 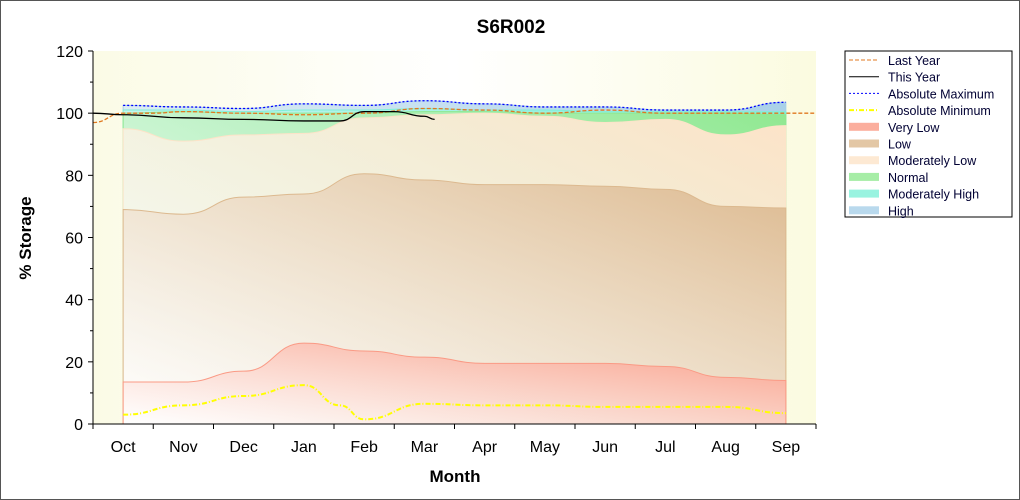 What do you see at coordinates (69, 114) in the screenshot?
I see `y-tick-label: 100` at bounding box center [69, 114].